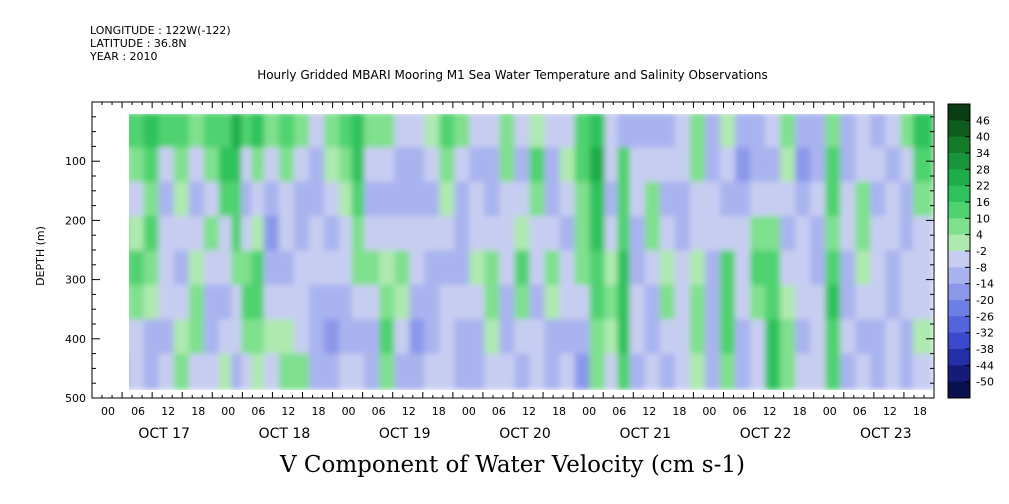 The image size is (1009, 504). I want to click on y-axis-label: DEPTH (m), so click(40, 256).